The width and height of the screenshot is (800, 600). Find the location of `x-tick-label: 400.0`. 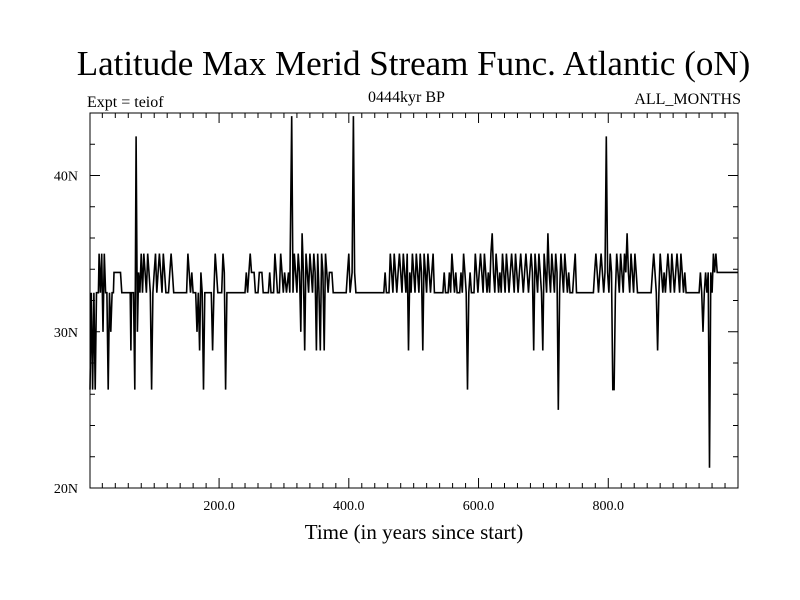

x-tick-label: 400.0 is located at coordinates (349, 506).